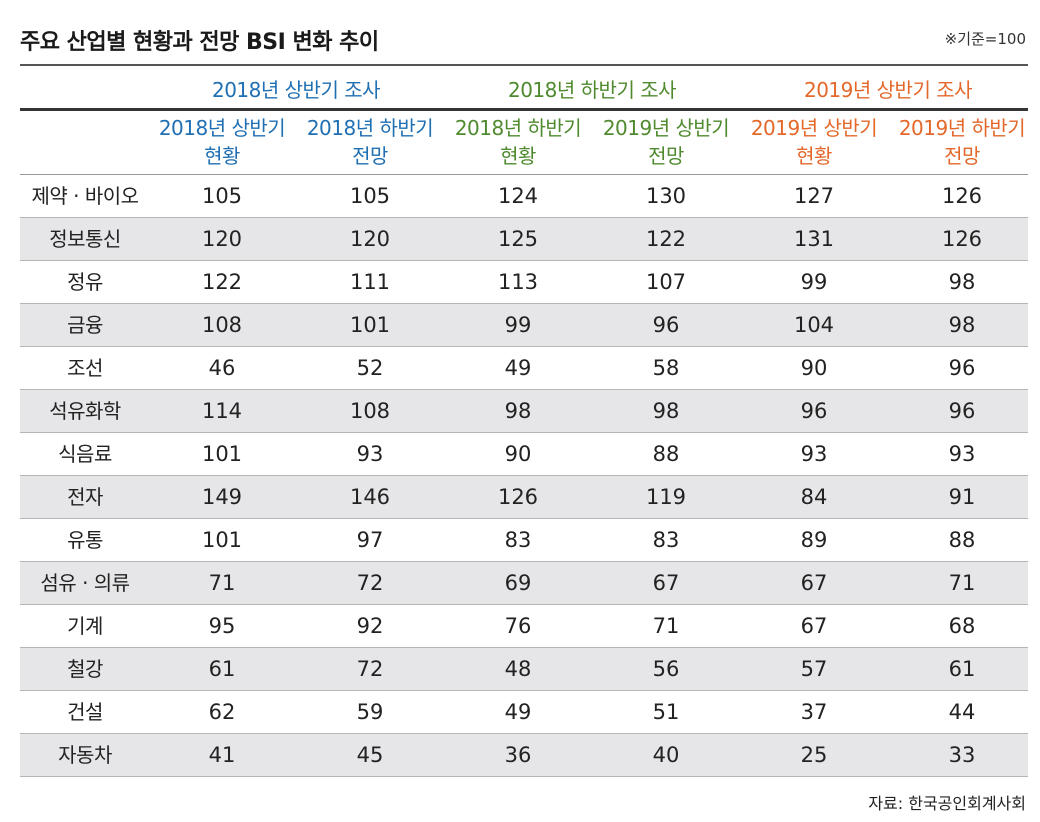 The width and height of the screenshot is (1040, 822). What do you see at coordinates (222, 497) in the screenshot?
I see `table-cell: 149` at bounding box center [222, 497].